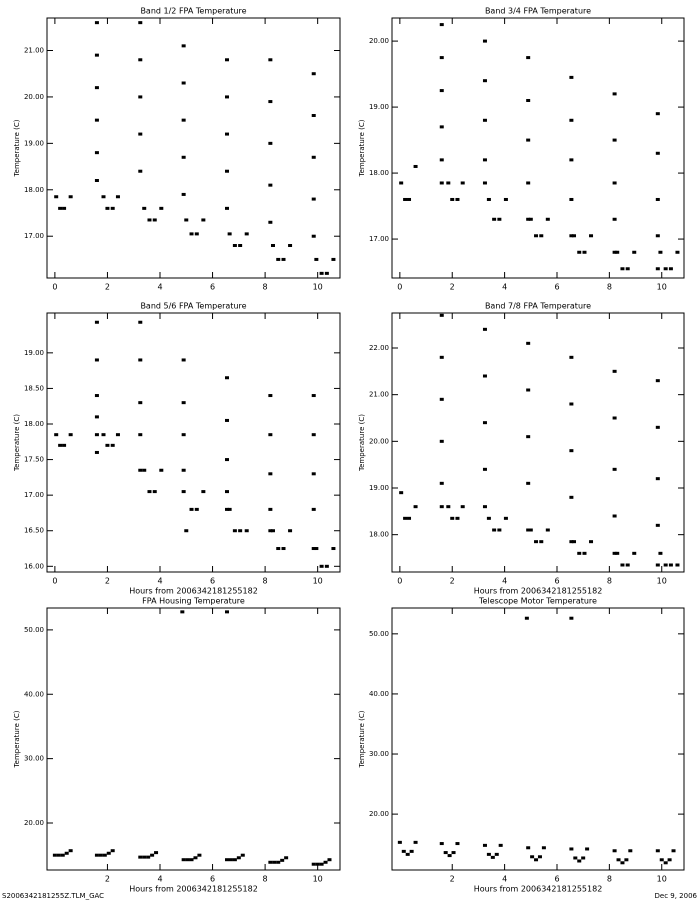  I want to click on y-tick-label: 19.00, so click(379, 107).